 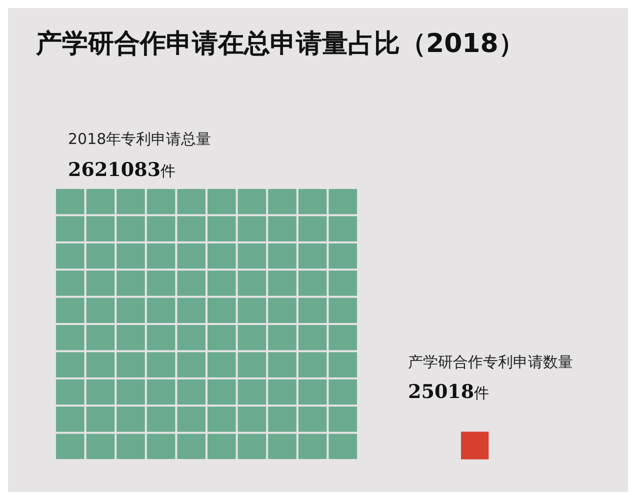 I want to click on text: 产学研合作申请在总申请量占比（2018）, so click(x=279, y=44).